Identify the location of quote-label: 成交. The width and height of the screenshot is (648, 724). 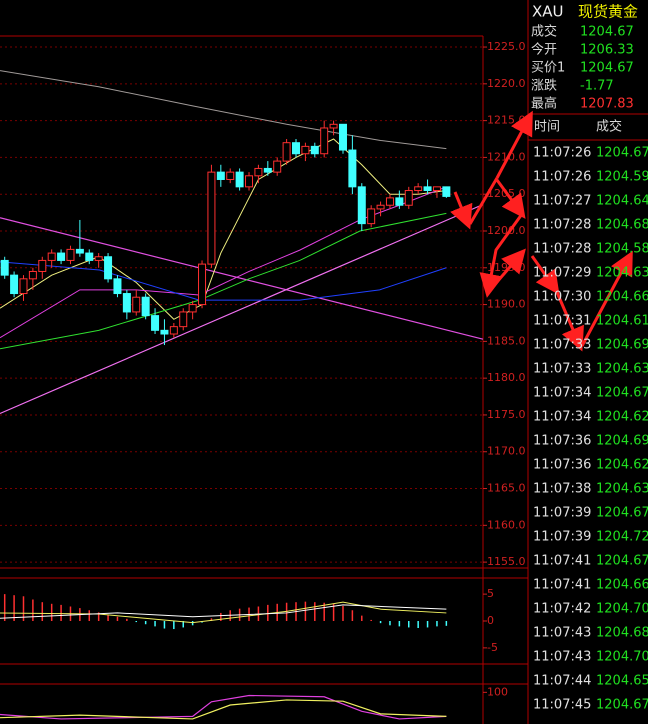
(544, 32).